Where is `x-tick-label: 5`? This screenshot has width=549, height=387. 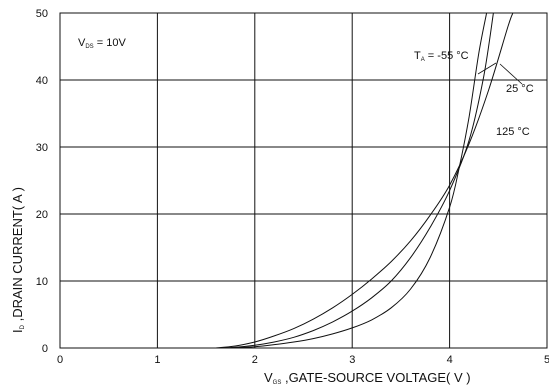
x-tick-label: 5 is located at coordinates (546, 360).